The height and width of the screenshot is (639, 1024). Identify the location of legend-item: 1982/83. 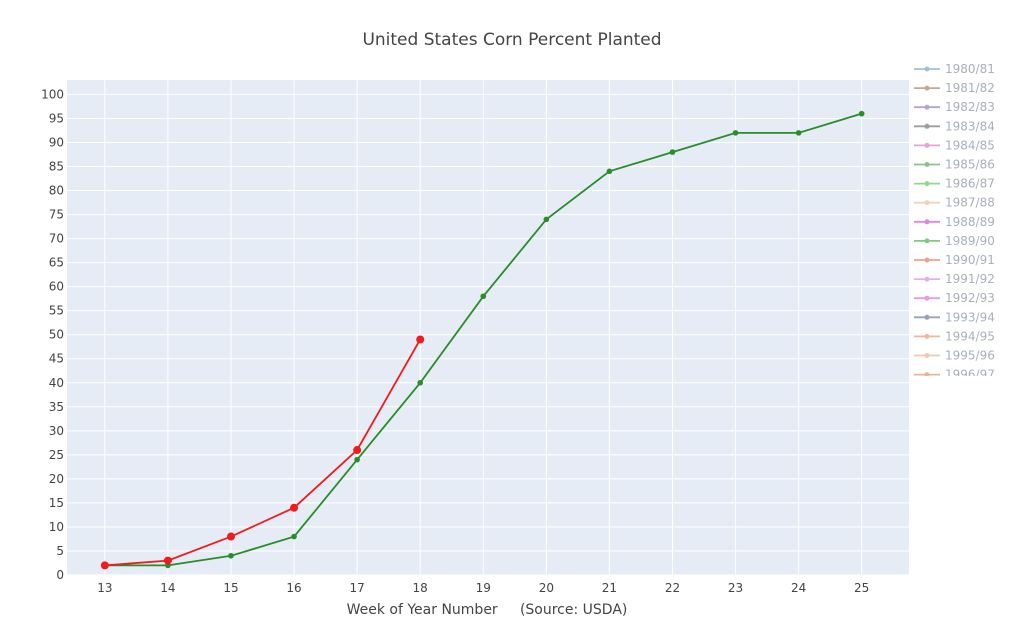
(954, 107).